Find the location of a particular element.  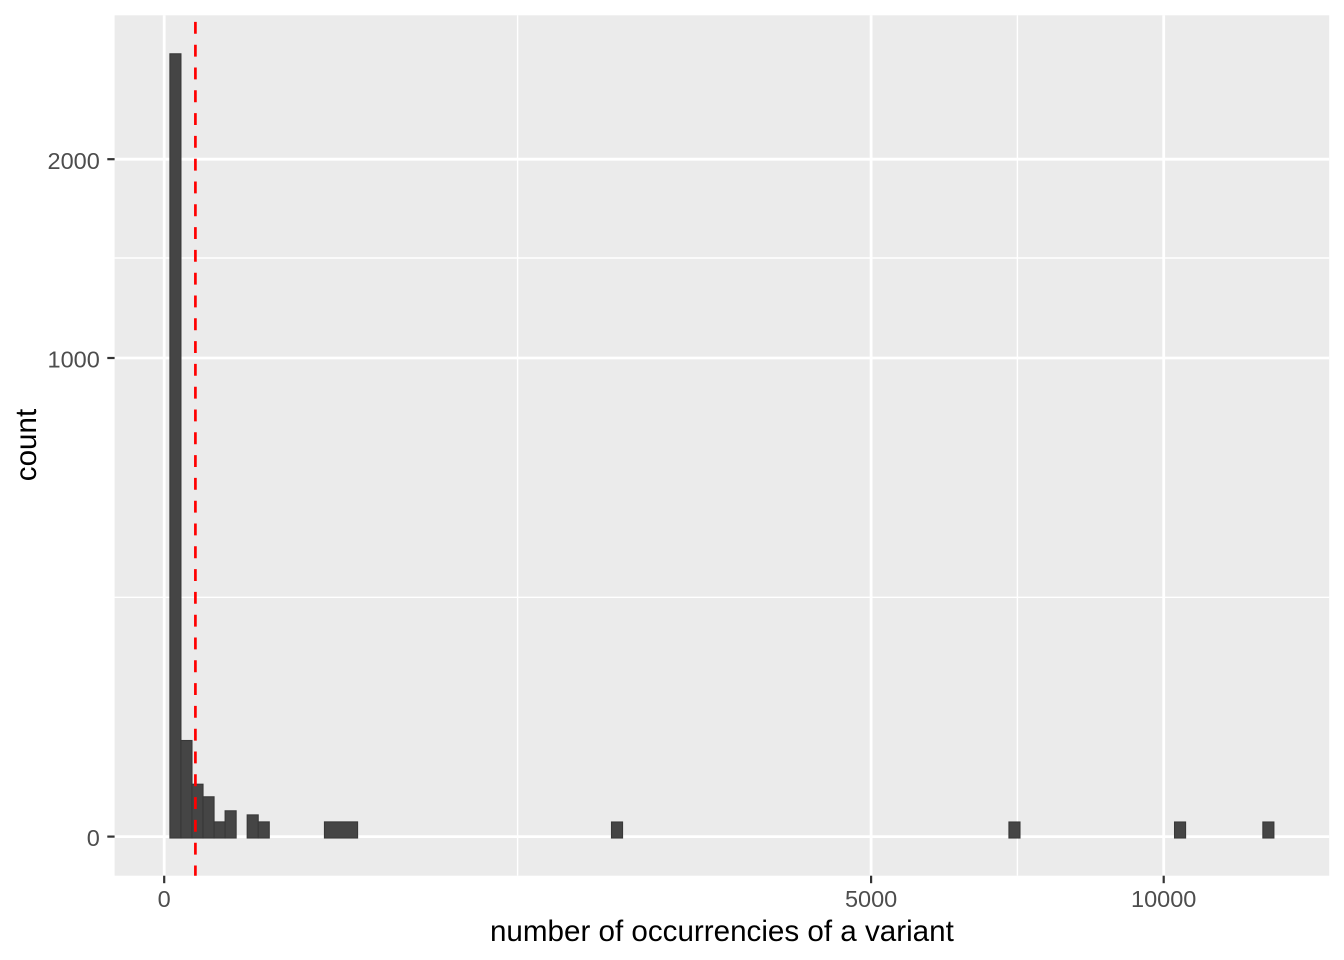

svg-text: 2000 is located at coordinates (74, 161).